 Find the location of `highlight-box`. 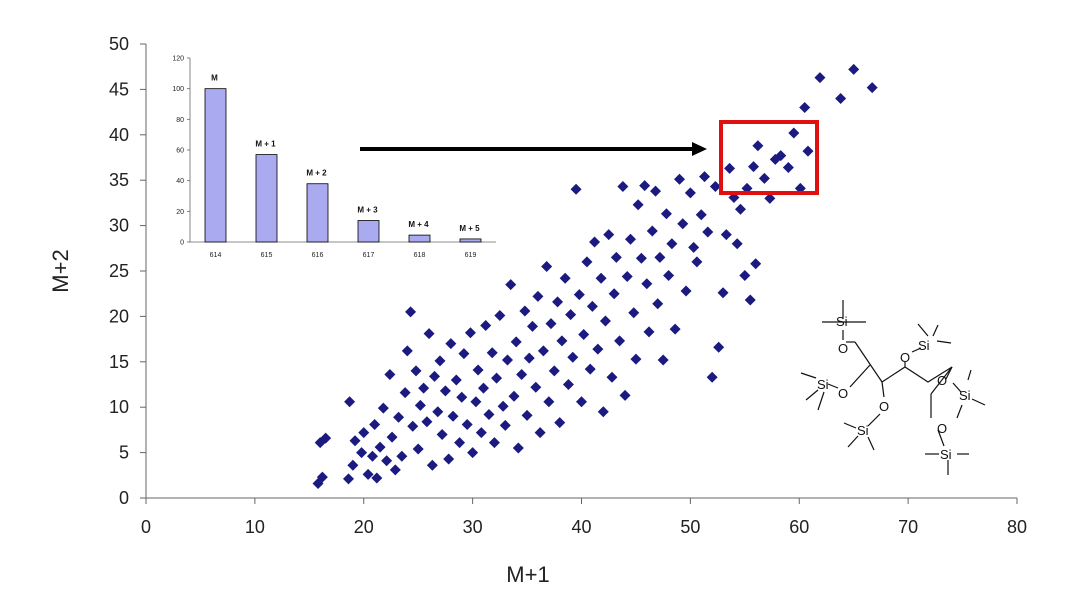

highlight-box is located at coordinates (769, 157).